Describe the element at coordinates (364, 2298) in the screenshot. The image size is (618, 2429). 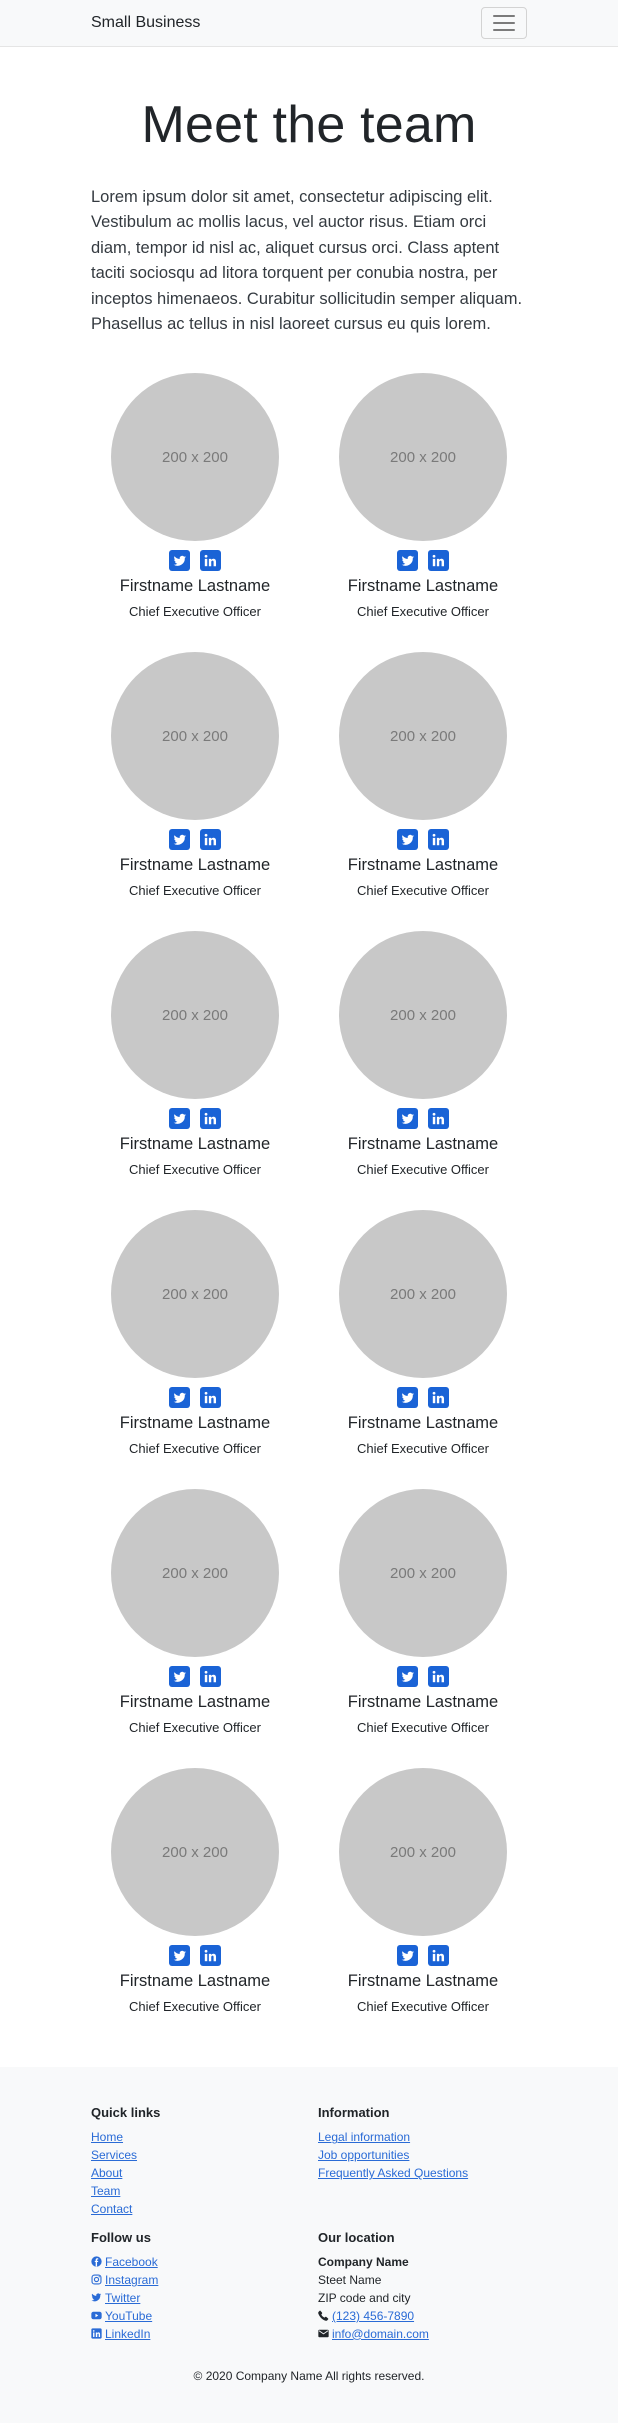
I see `zip-city: ZIP code and city` at that location.